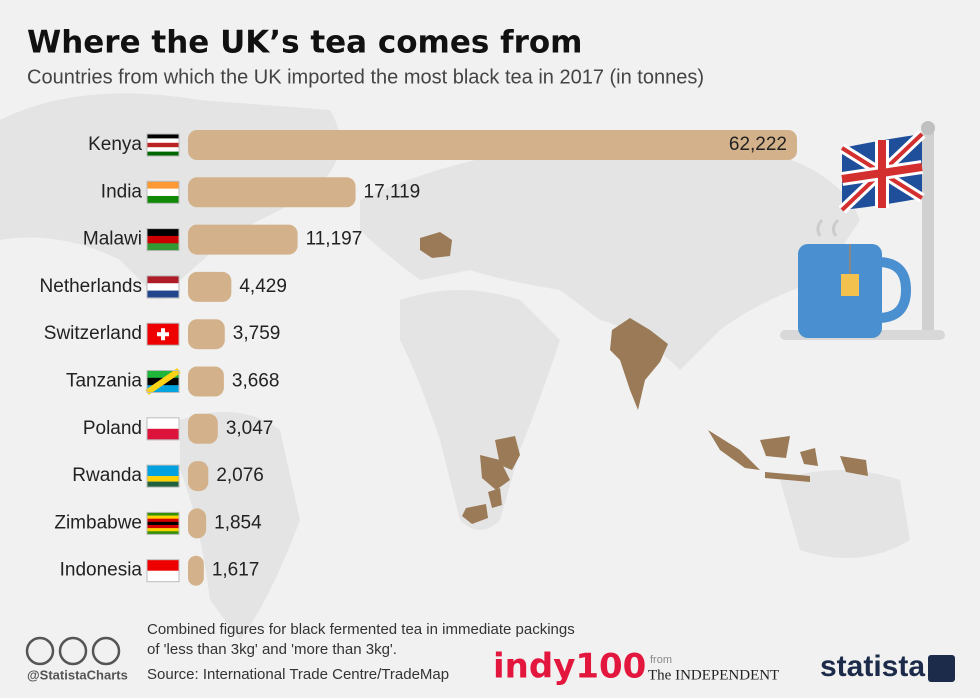 This screenshot has width=980, height=698. Describe the element at coordinates (713, 675) in the screenshot. I see `independent-logo: The INDEPENDENT` at that location.